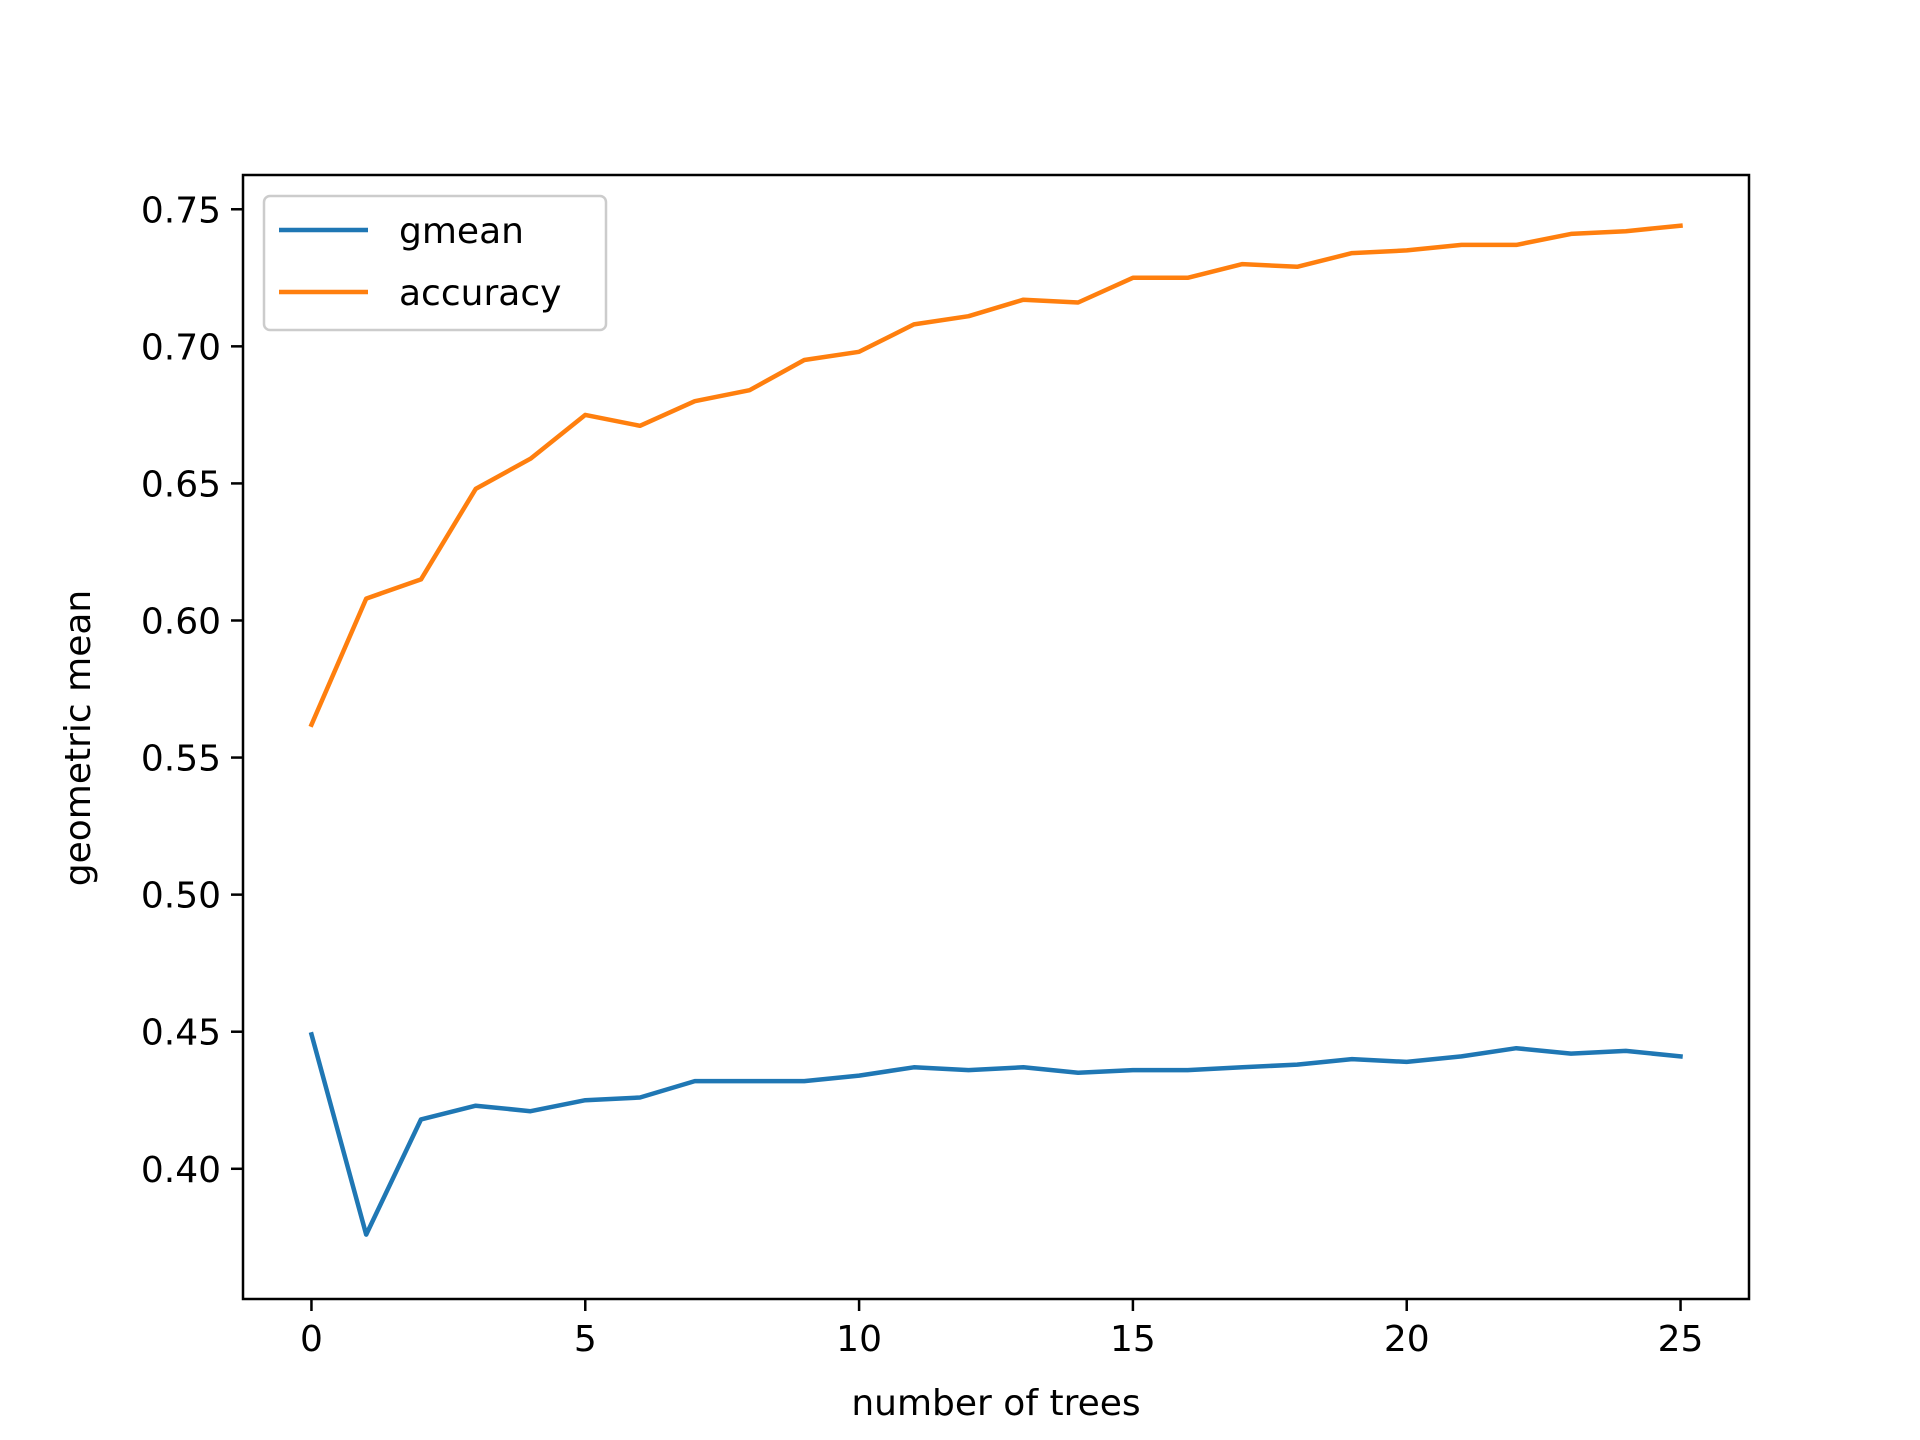 The height and width of the screenshot is (1440, 1920). What do you see at coordinates (995, 1403) in the screenshot?
I see `x-axis-title: number of trees` at bounding box center [995, 1403].